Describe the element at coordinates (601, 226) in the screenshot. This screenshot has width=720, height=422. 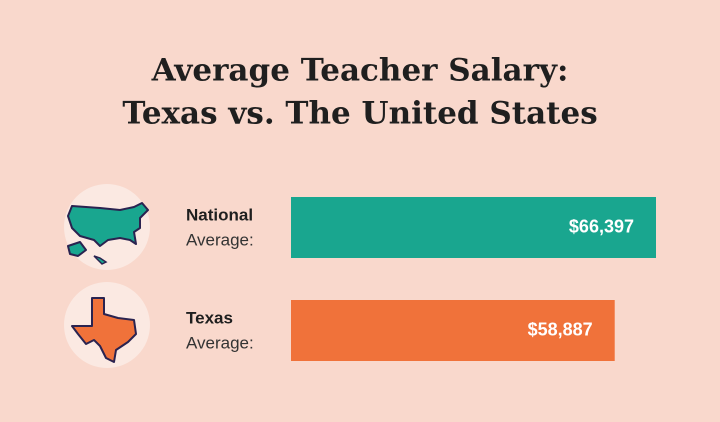
I see `value-label: $66,397` at that location.